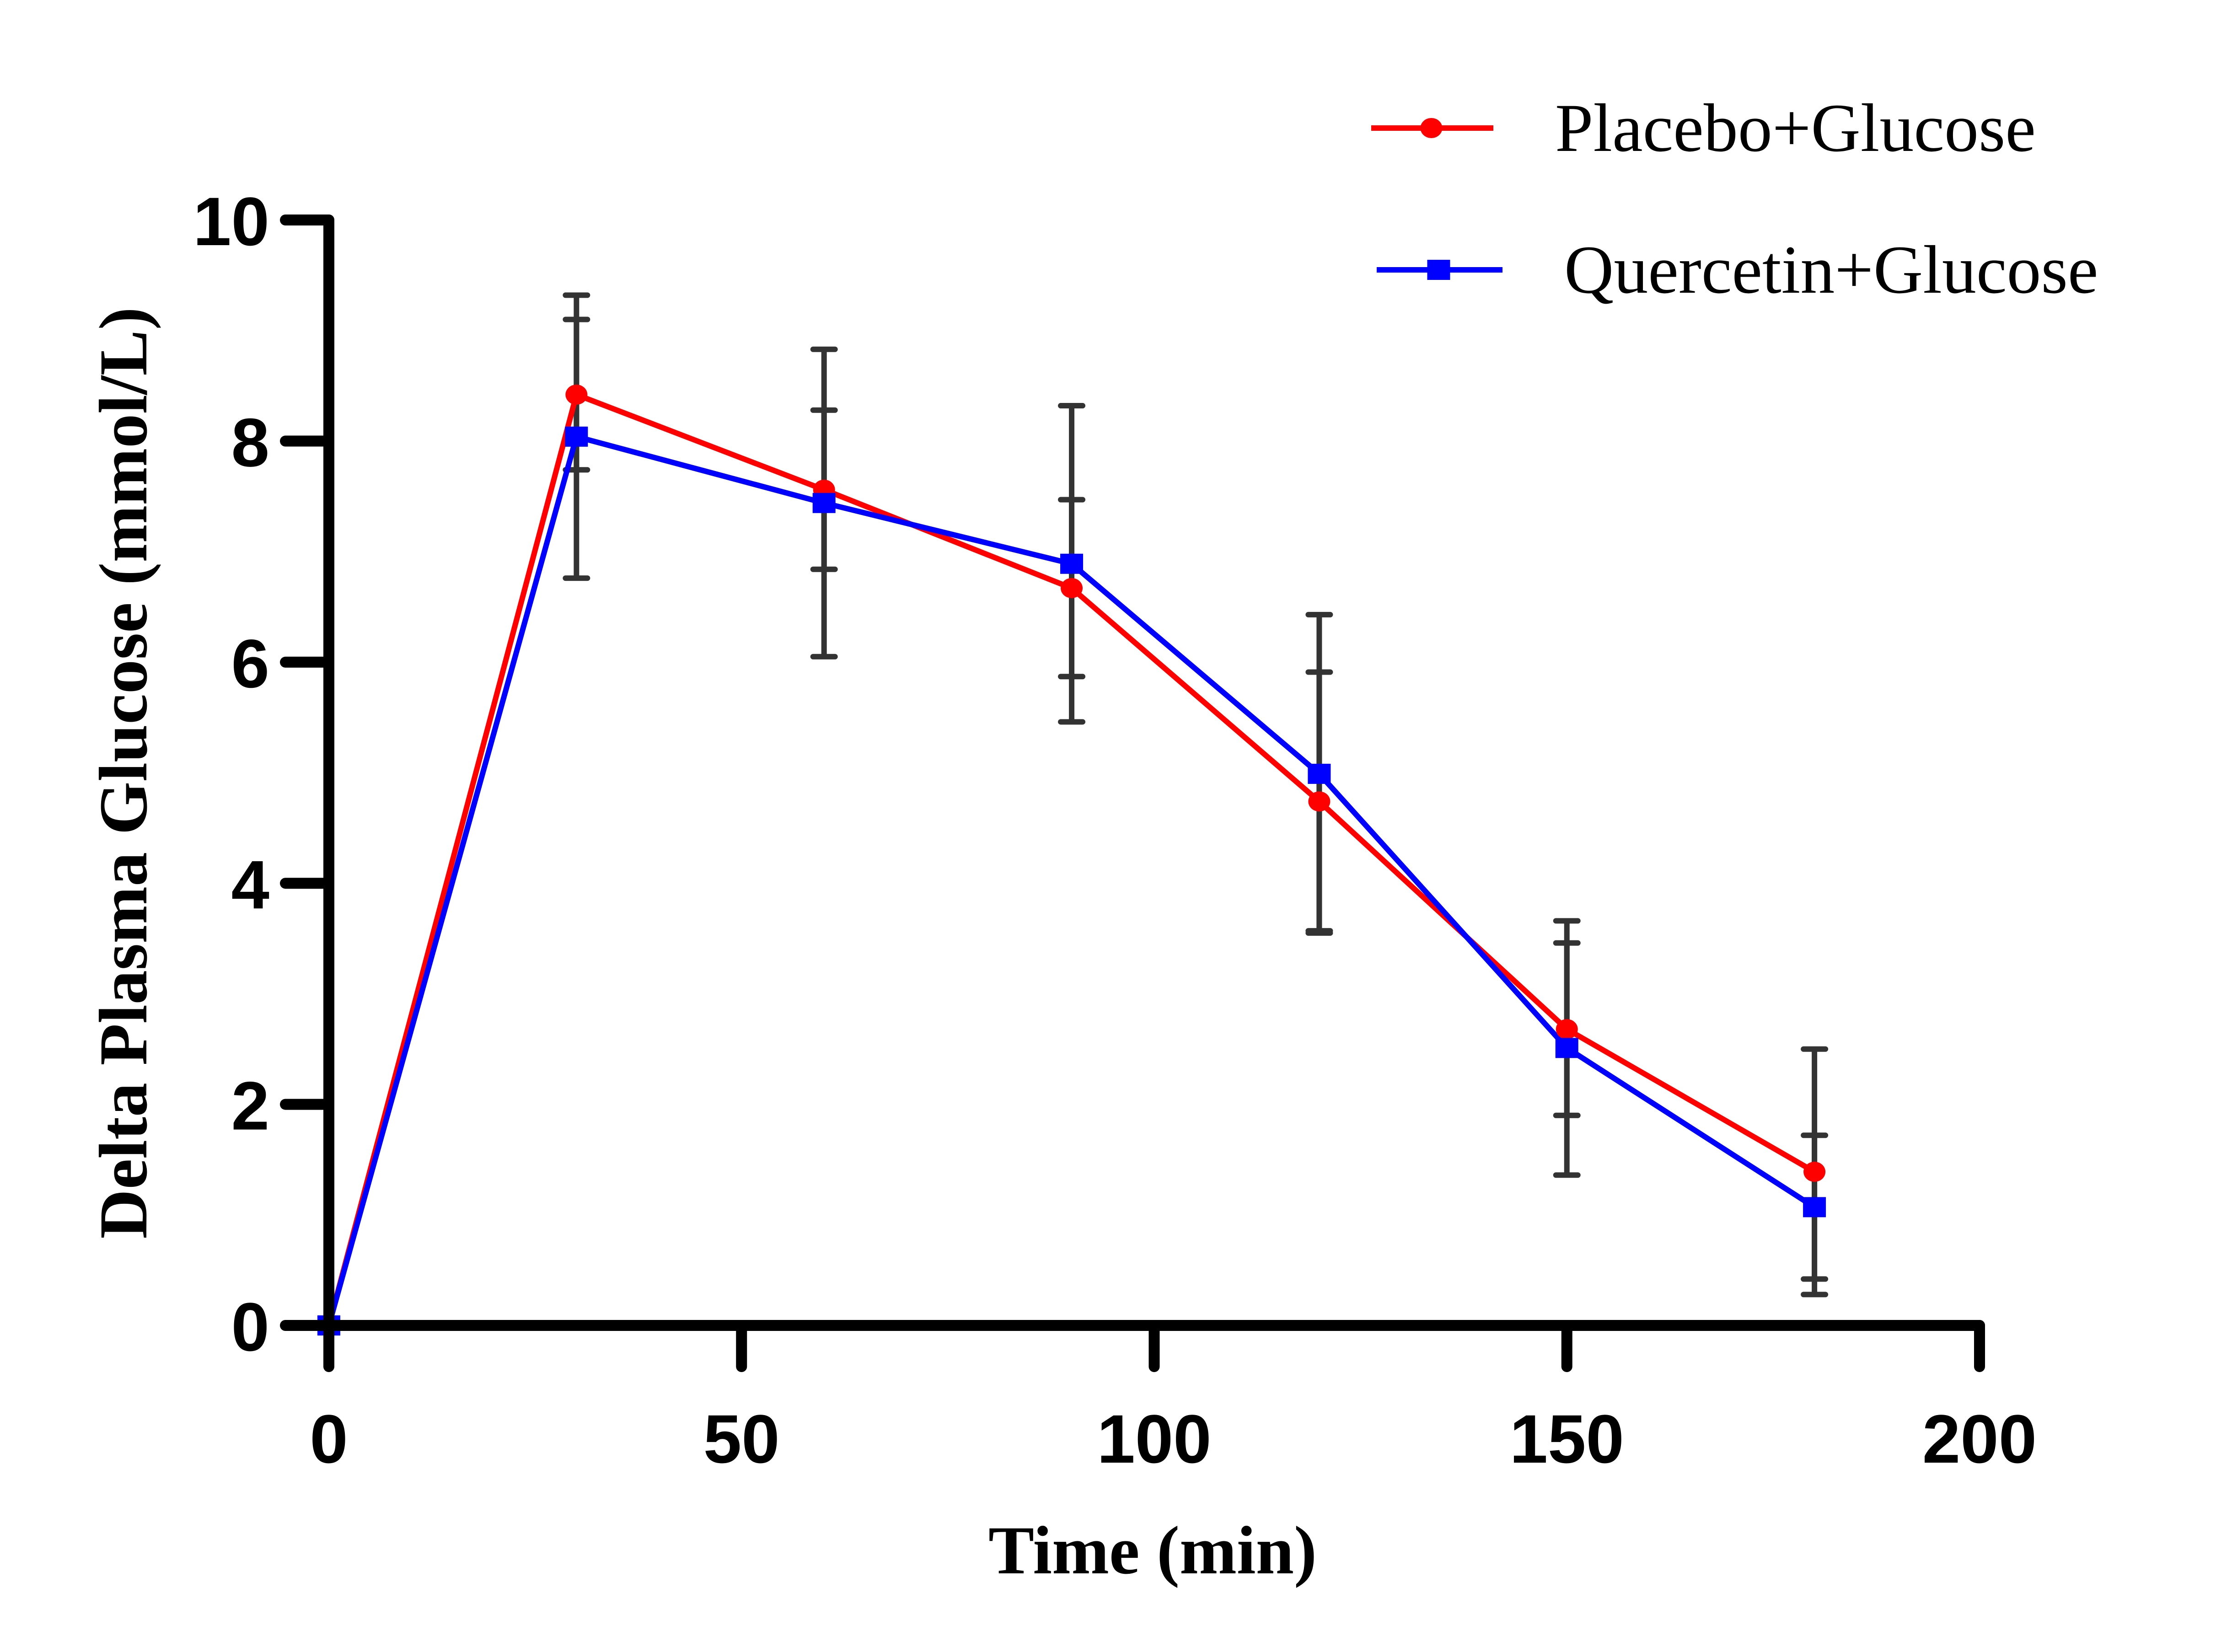 The image size is (2232, 1652). Describe the element at coordinates (263, 774) in the screenshot. I see `y-ticks: 0 2 4 6 8 10` at that location.